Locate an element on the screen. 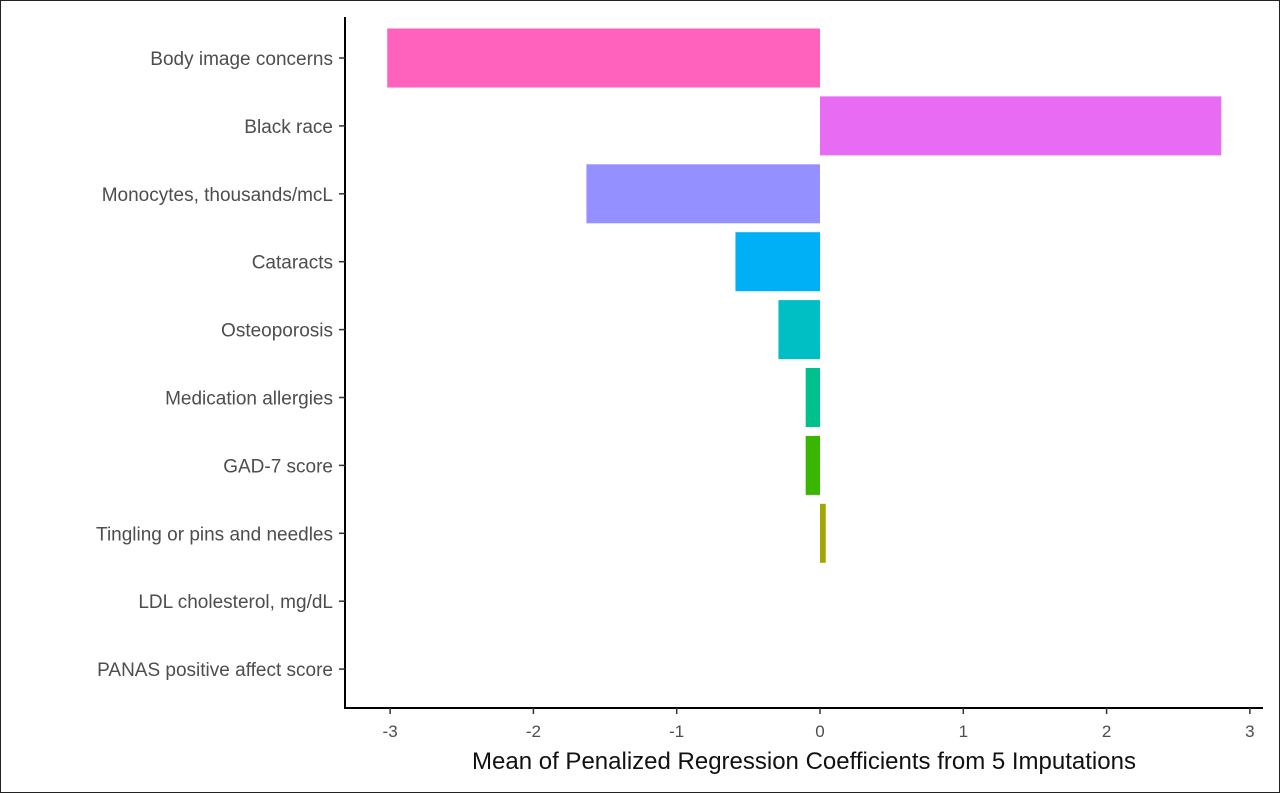 The height and width of the screenshot is (794, 1280). bar-black-race is located at coordinates (1021, 126).